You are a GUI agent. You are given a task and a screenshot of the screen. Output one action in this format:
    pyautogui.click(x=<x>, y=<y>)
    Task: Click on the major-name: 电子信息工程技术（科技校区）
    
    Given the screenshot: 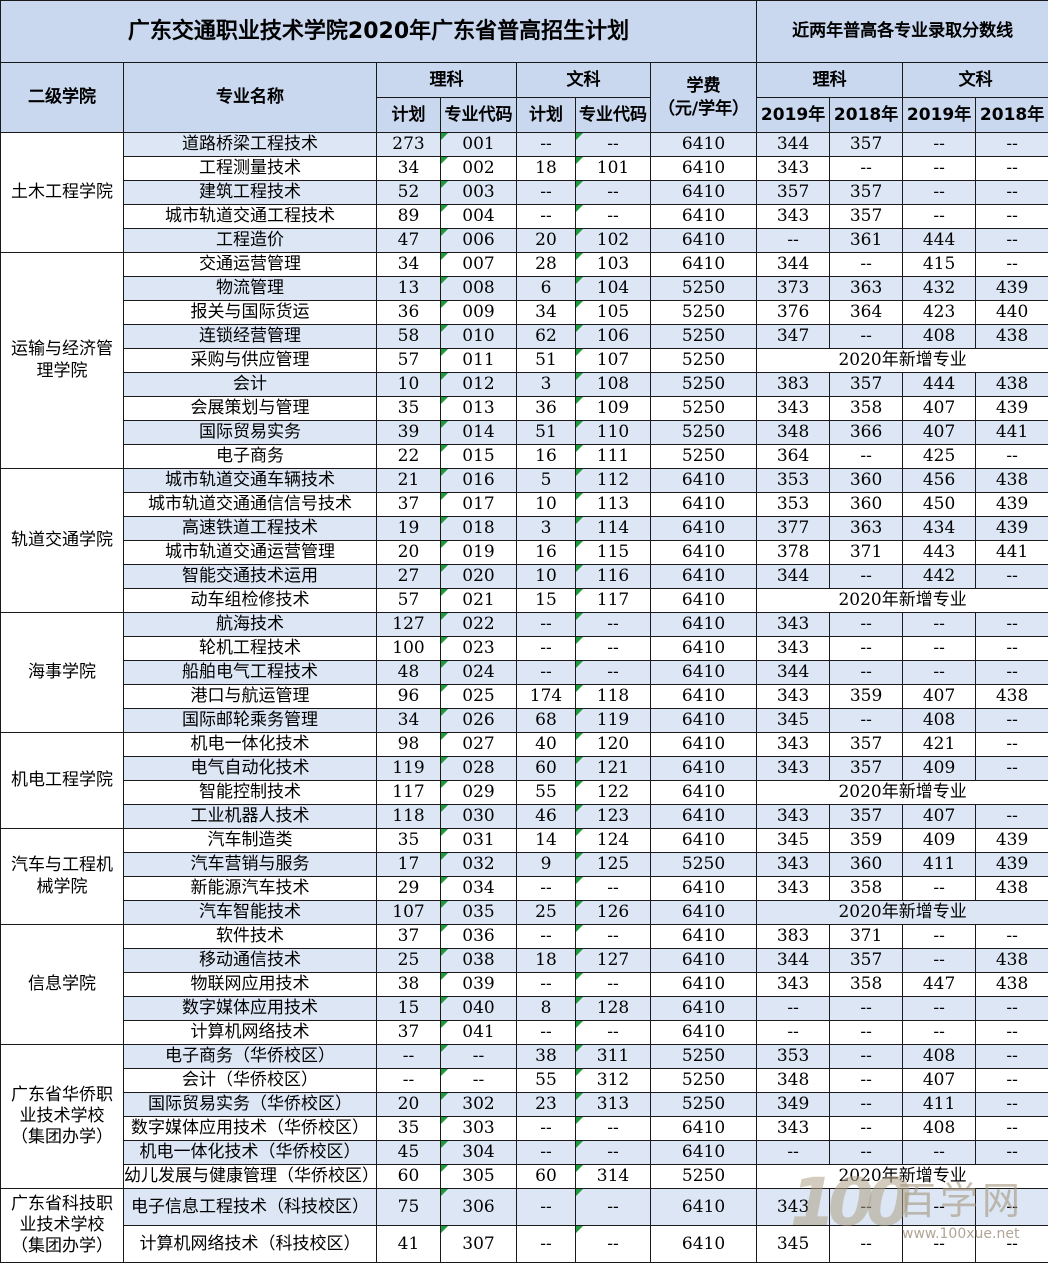 What is the action you would take?
    pyautogui.click(x=250, y=1207)
    